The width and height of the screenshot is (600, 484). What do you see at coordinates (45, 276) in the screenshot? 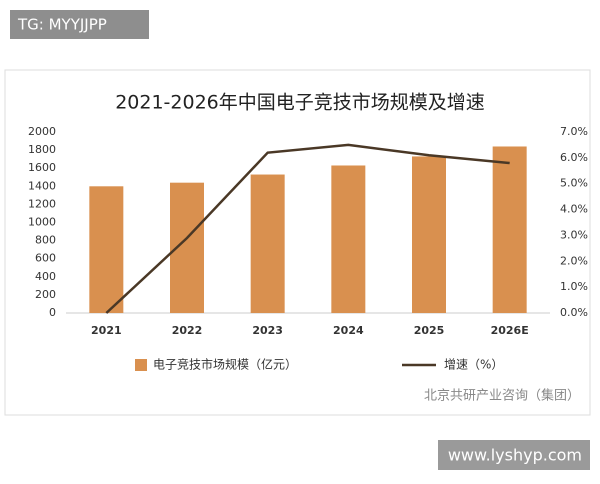
I see `y-tick-label: 400` at bounding box center [45, 276].